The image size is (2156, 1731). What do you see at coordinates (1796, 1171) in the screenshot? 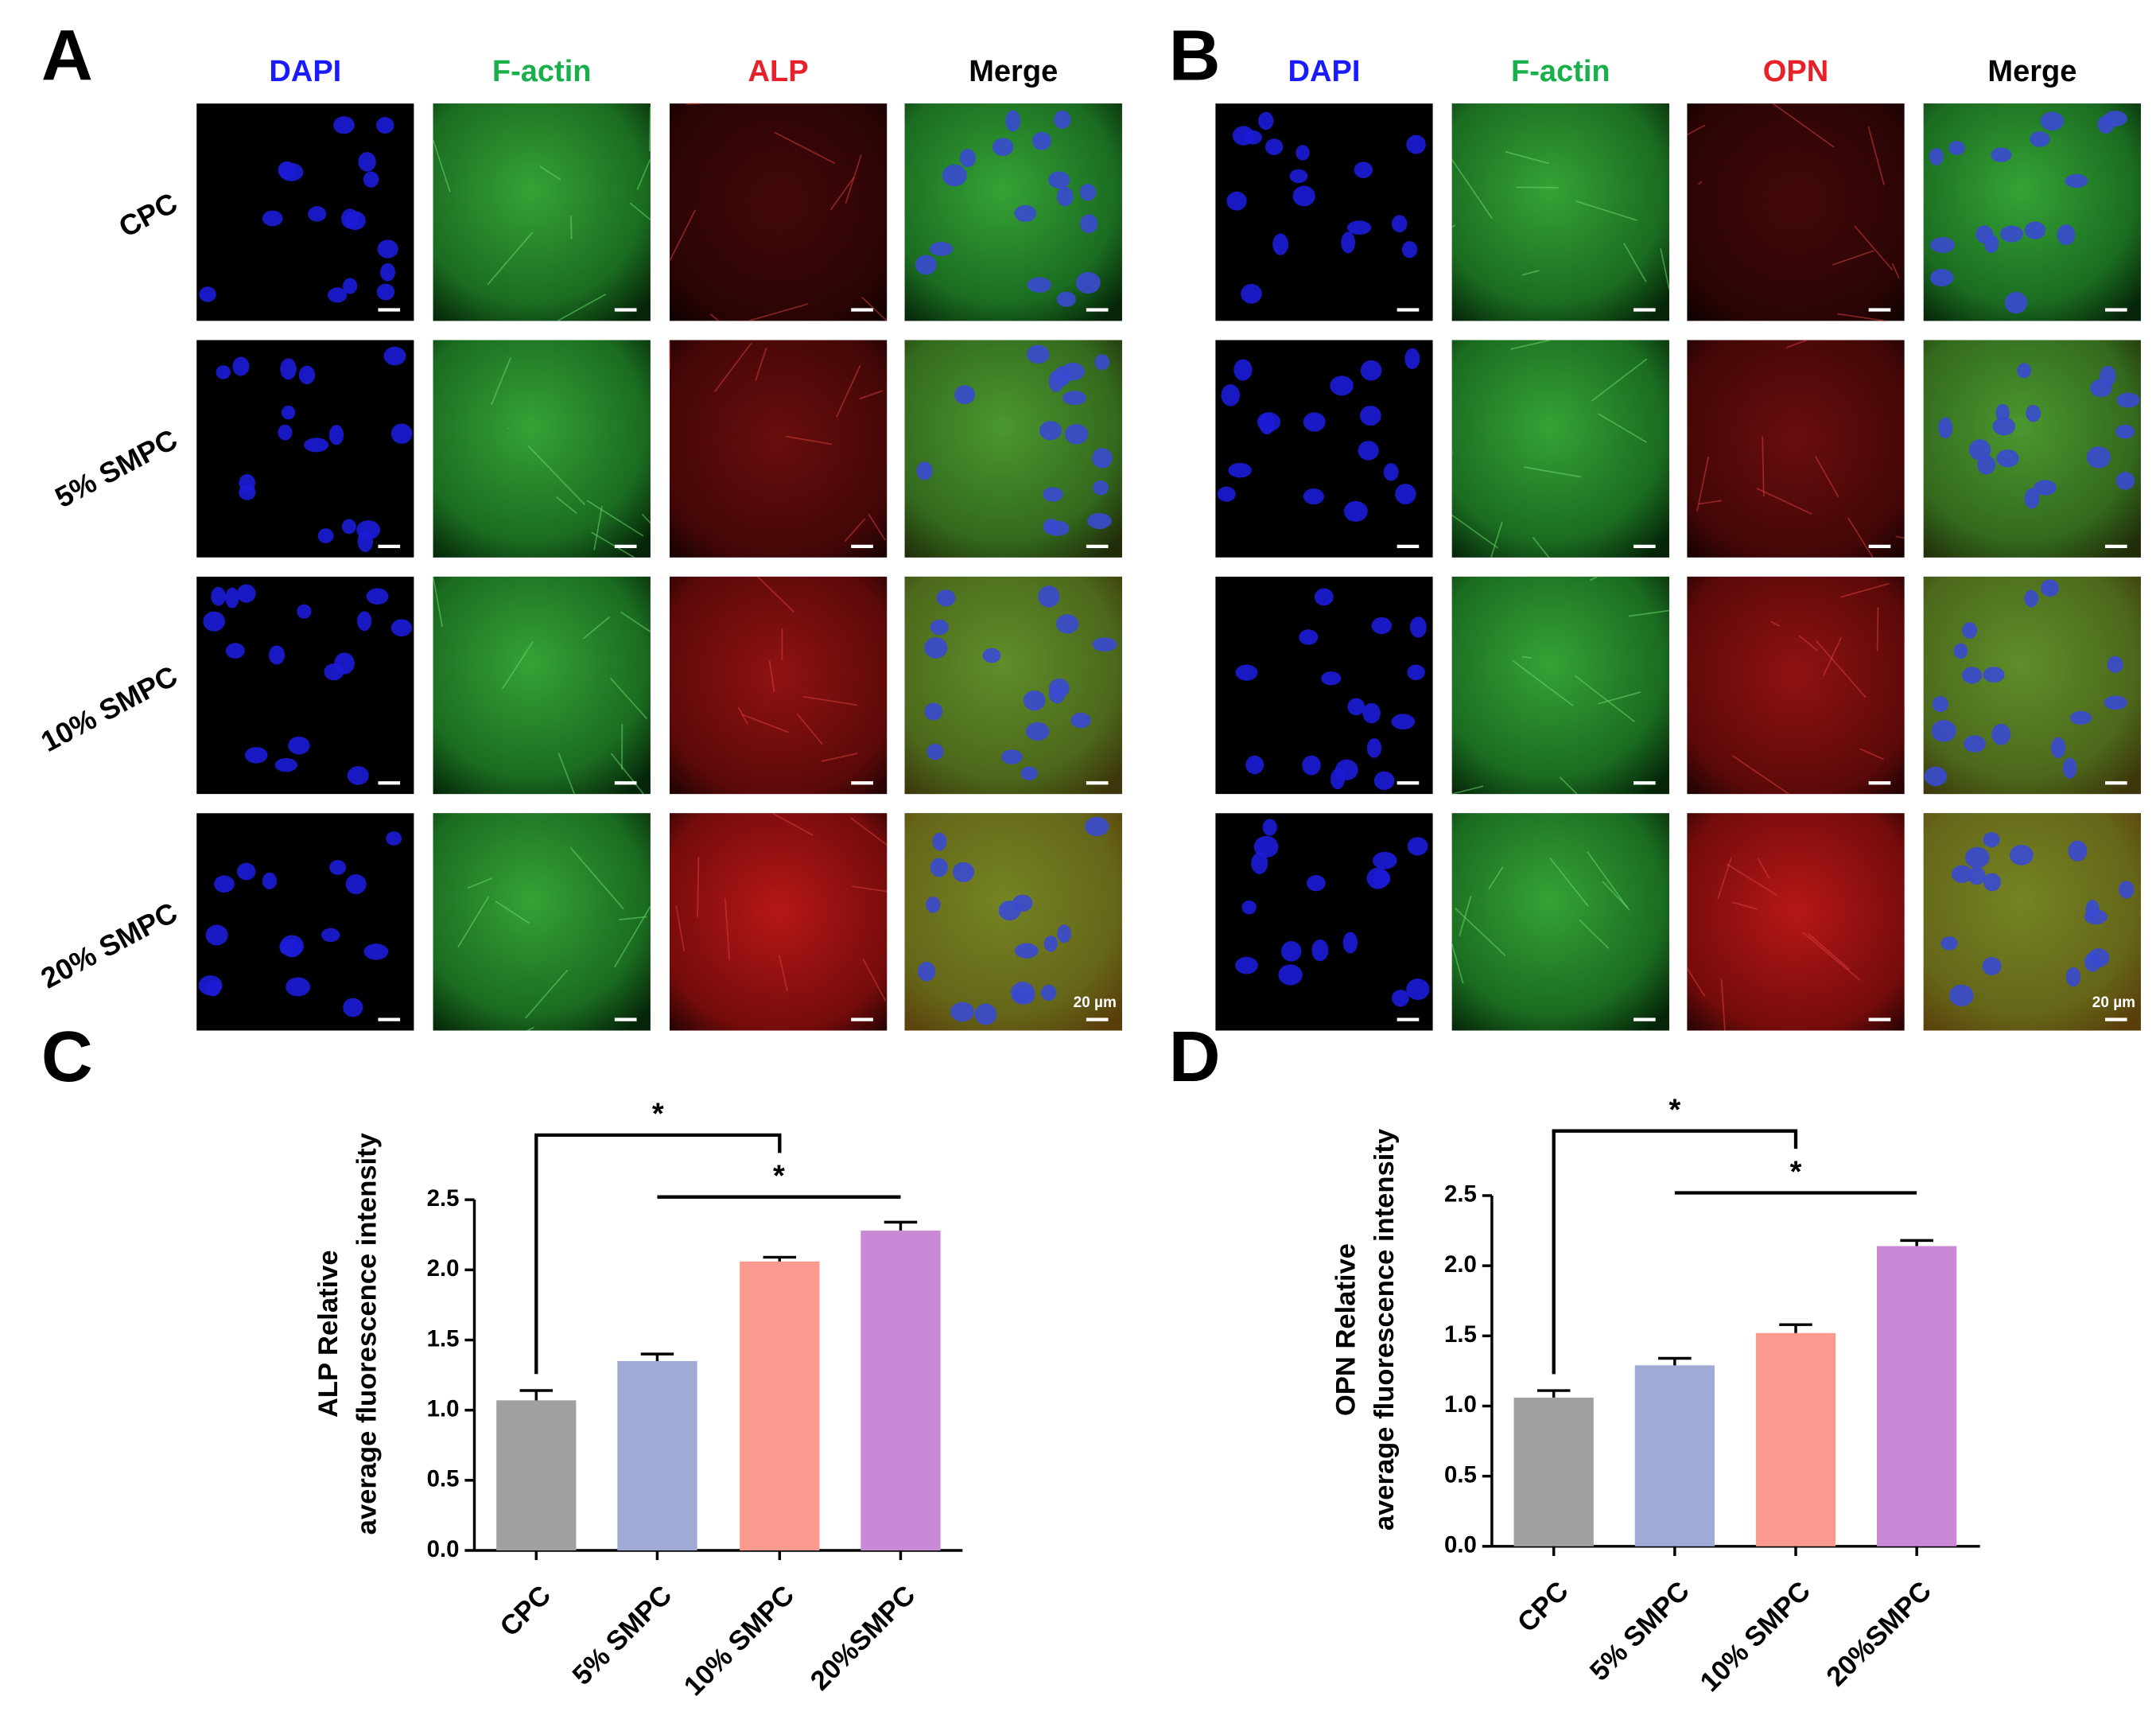
I see `significance-label: *` at bounding box center [1796, 1171].